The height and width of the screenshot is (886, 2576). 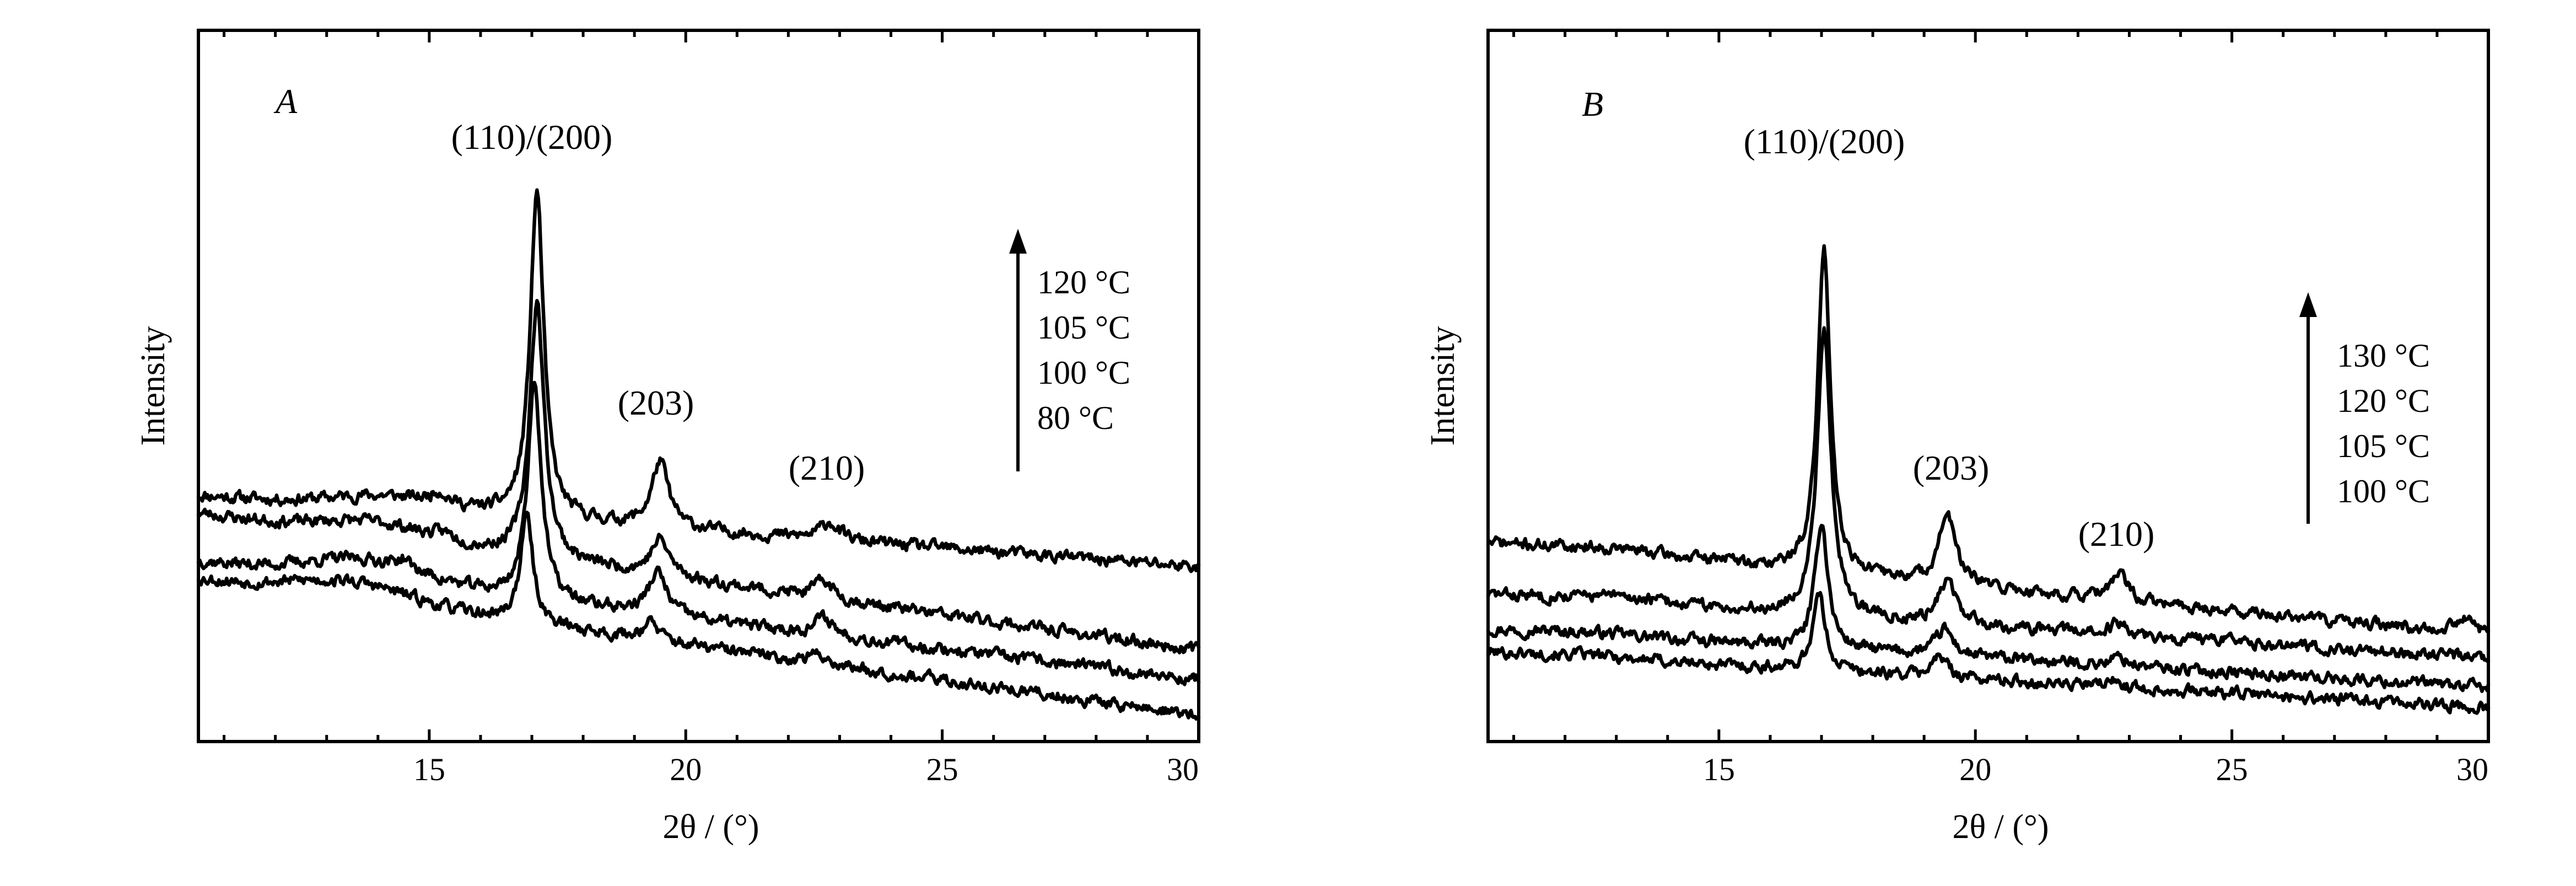 I want to click on panel-b-letter: B, so click(x=1593, y=103).